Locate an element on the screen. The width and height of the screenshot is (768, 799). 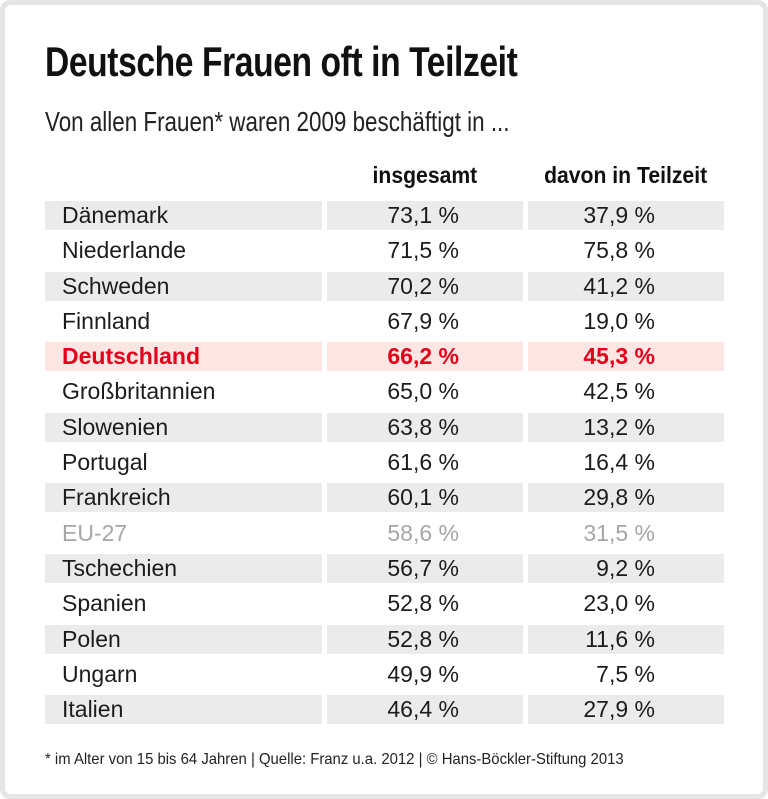
teilzeit-cell: 23,0 % is located at coordinates (619, 603).